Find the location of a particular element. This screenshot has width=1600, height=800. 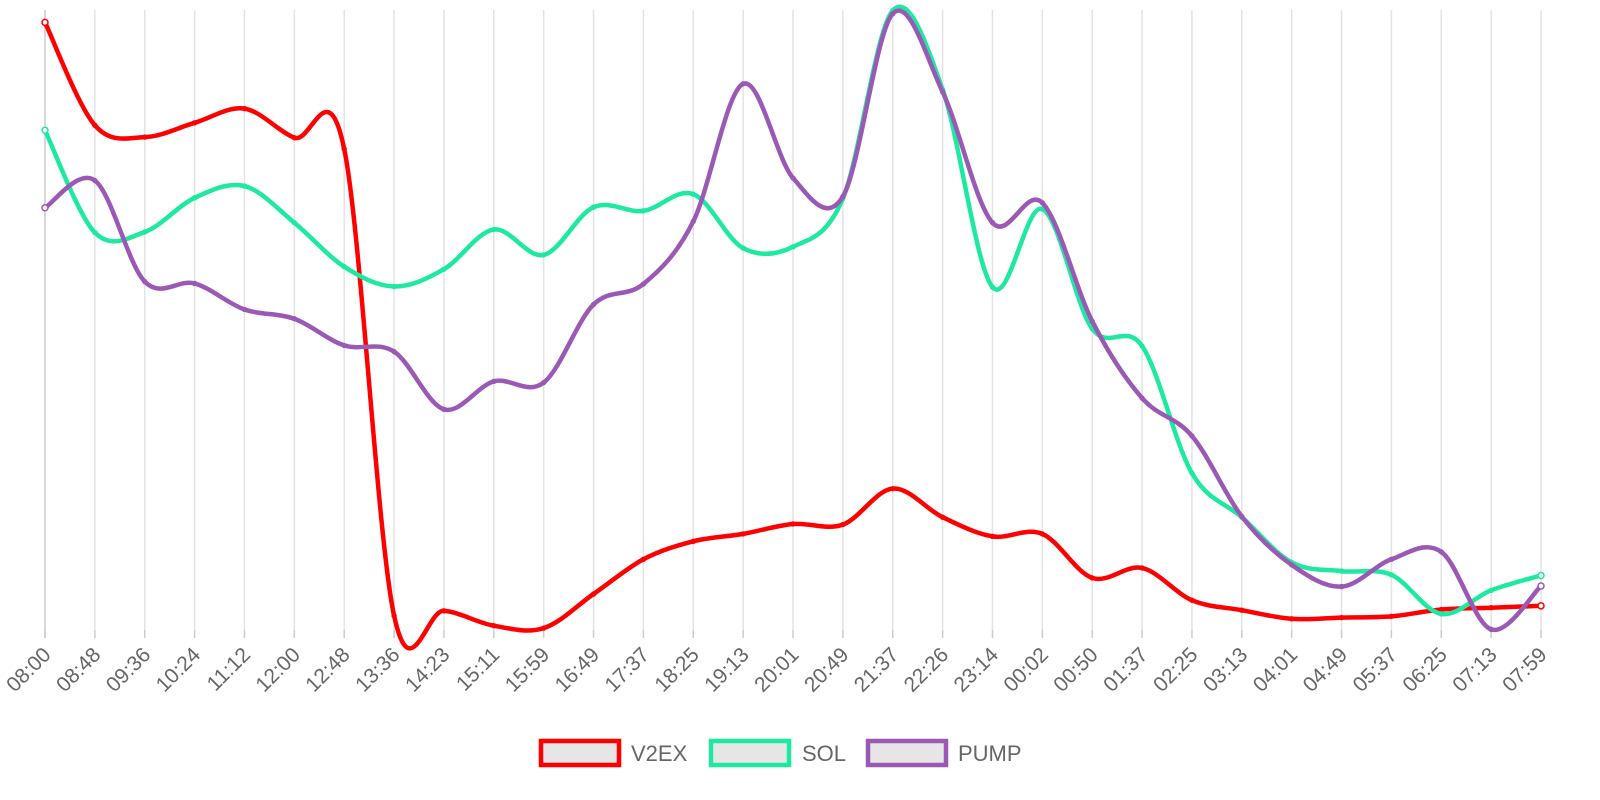

legend-swatch-sol is located at coordinates (750, 753).